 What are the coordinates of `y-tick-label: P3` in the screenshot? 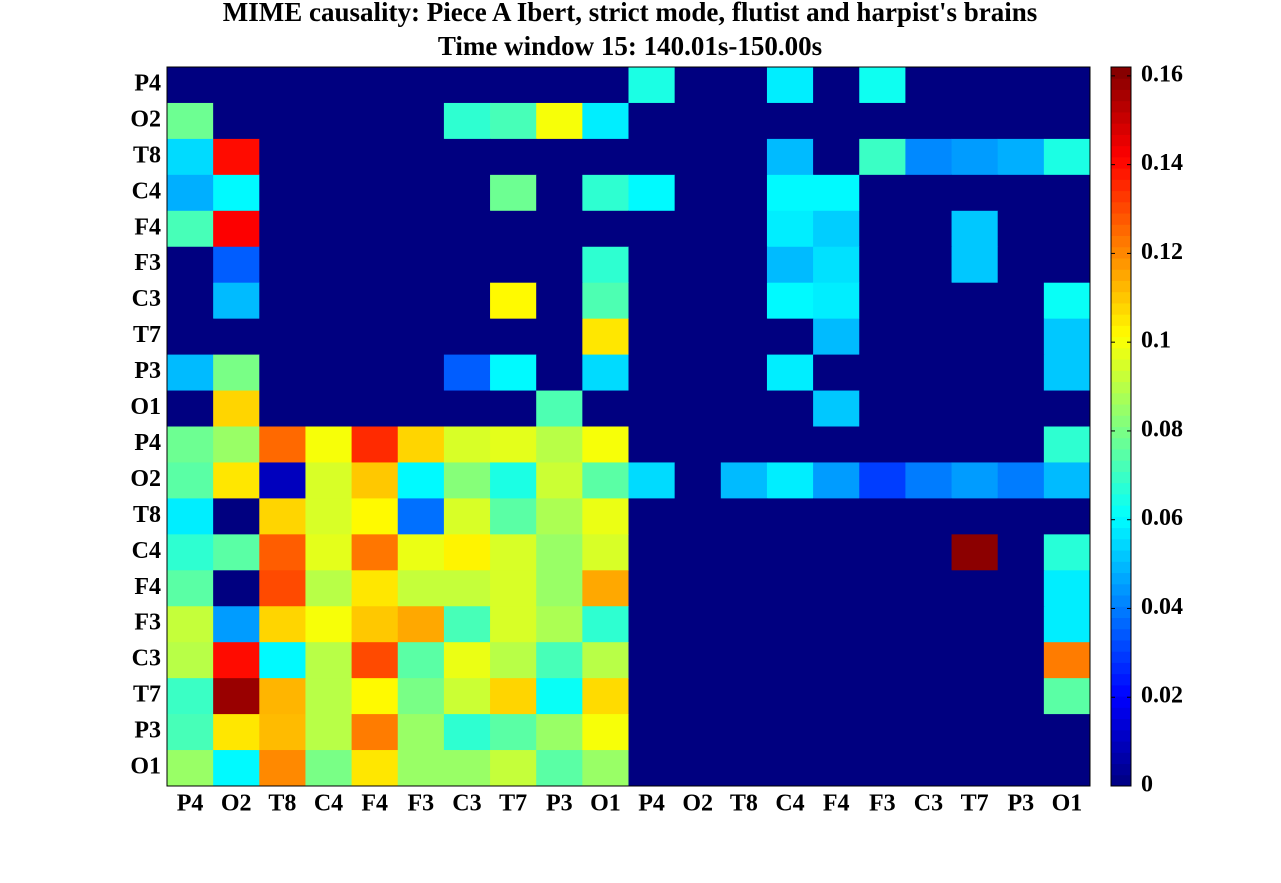 It's located at (147, 731).